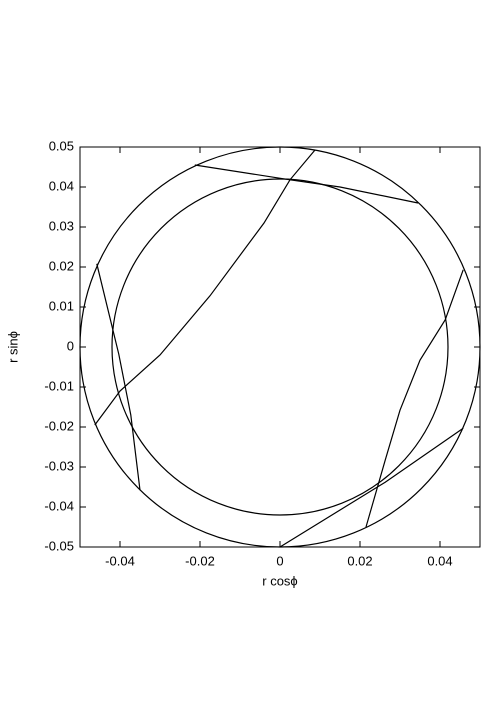  Describe the element at coordinates (59, 465) in the screenshot. I see `y-tick-label: -0.03` at that location.